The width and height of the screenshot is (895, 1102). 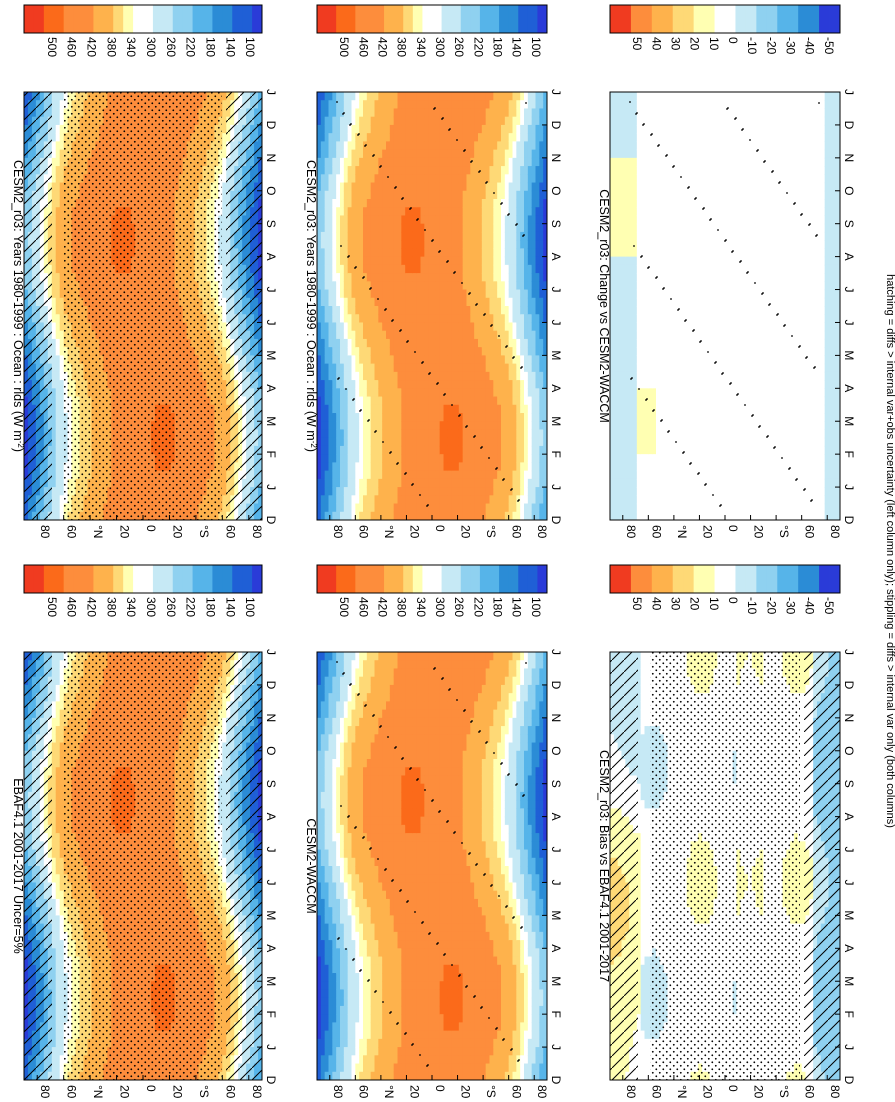 I want to click on month-tick-label: D, so click(x=271, y=520).